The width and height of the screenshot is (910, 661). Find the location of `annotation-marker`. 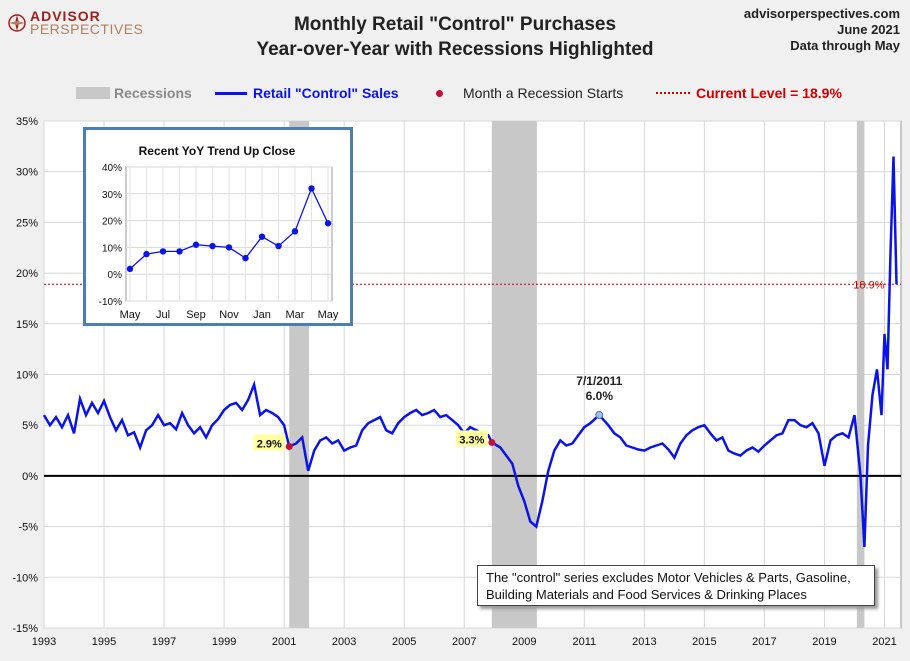

annotation-marker is located at coordinates (599, 415).